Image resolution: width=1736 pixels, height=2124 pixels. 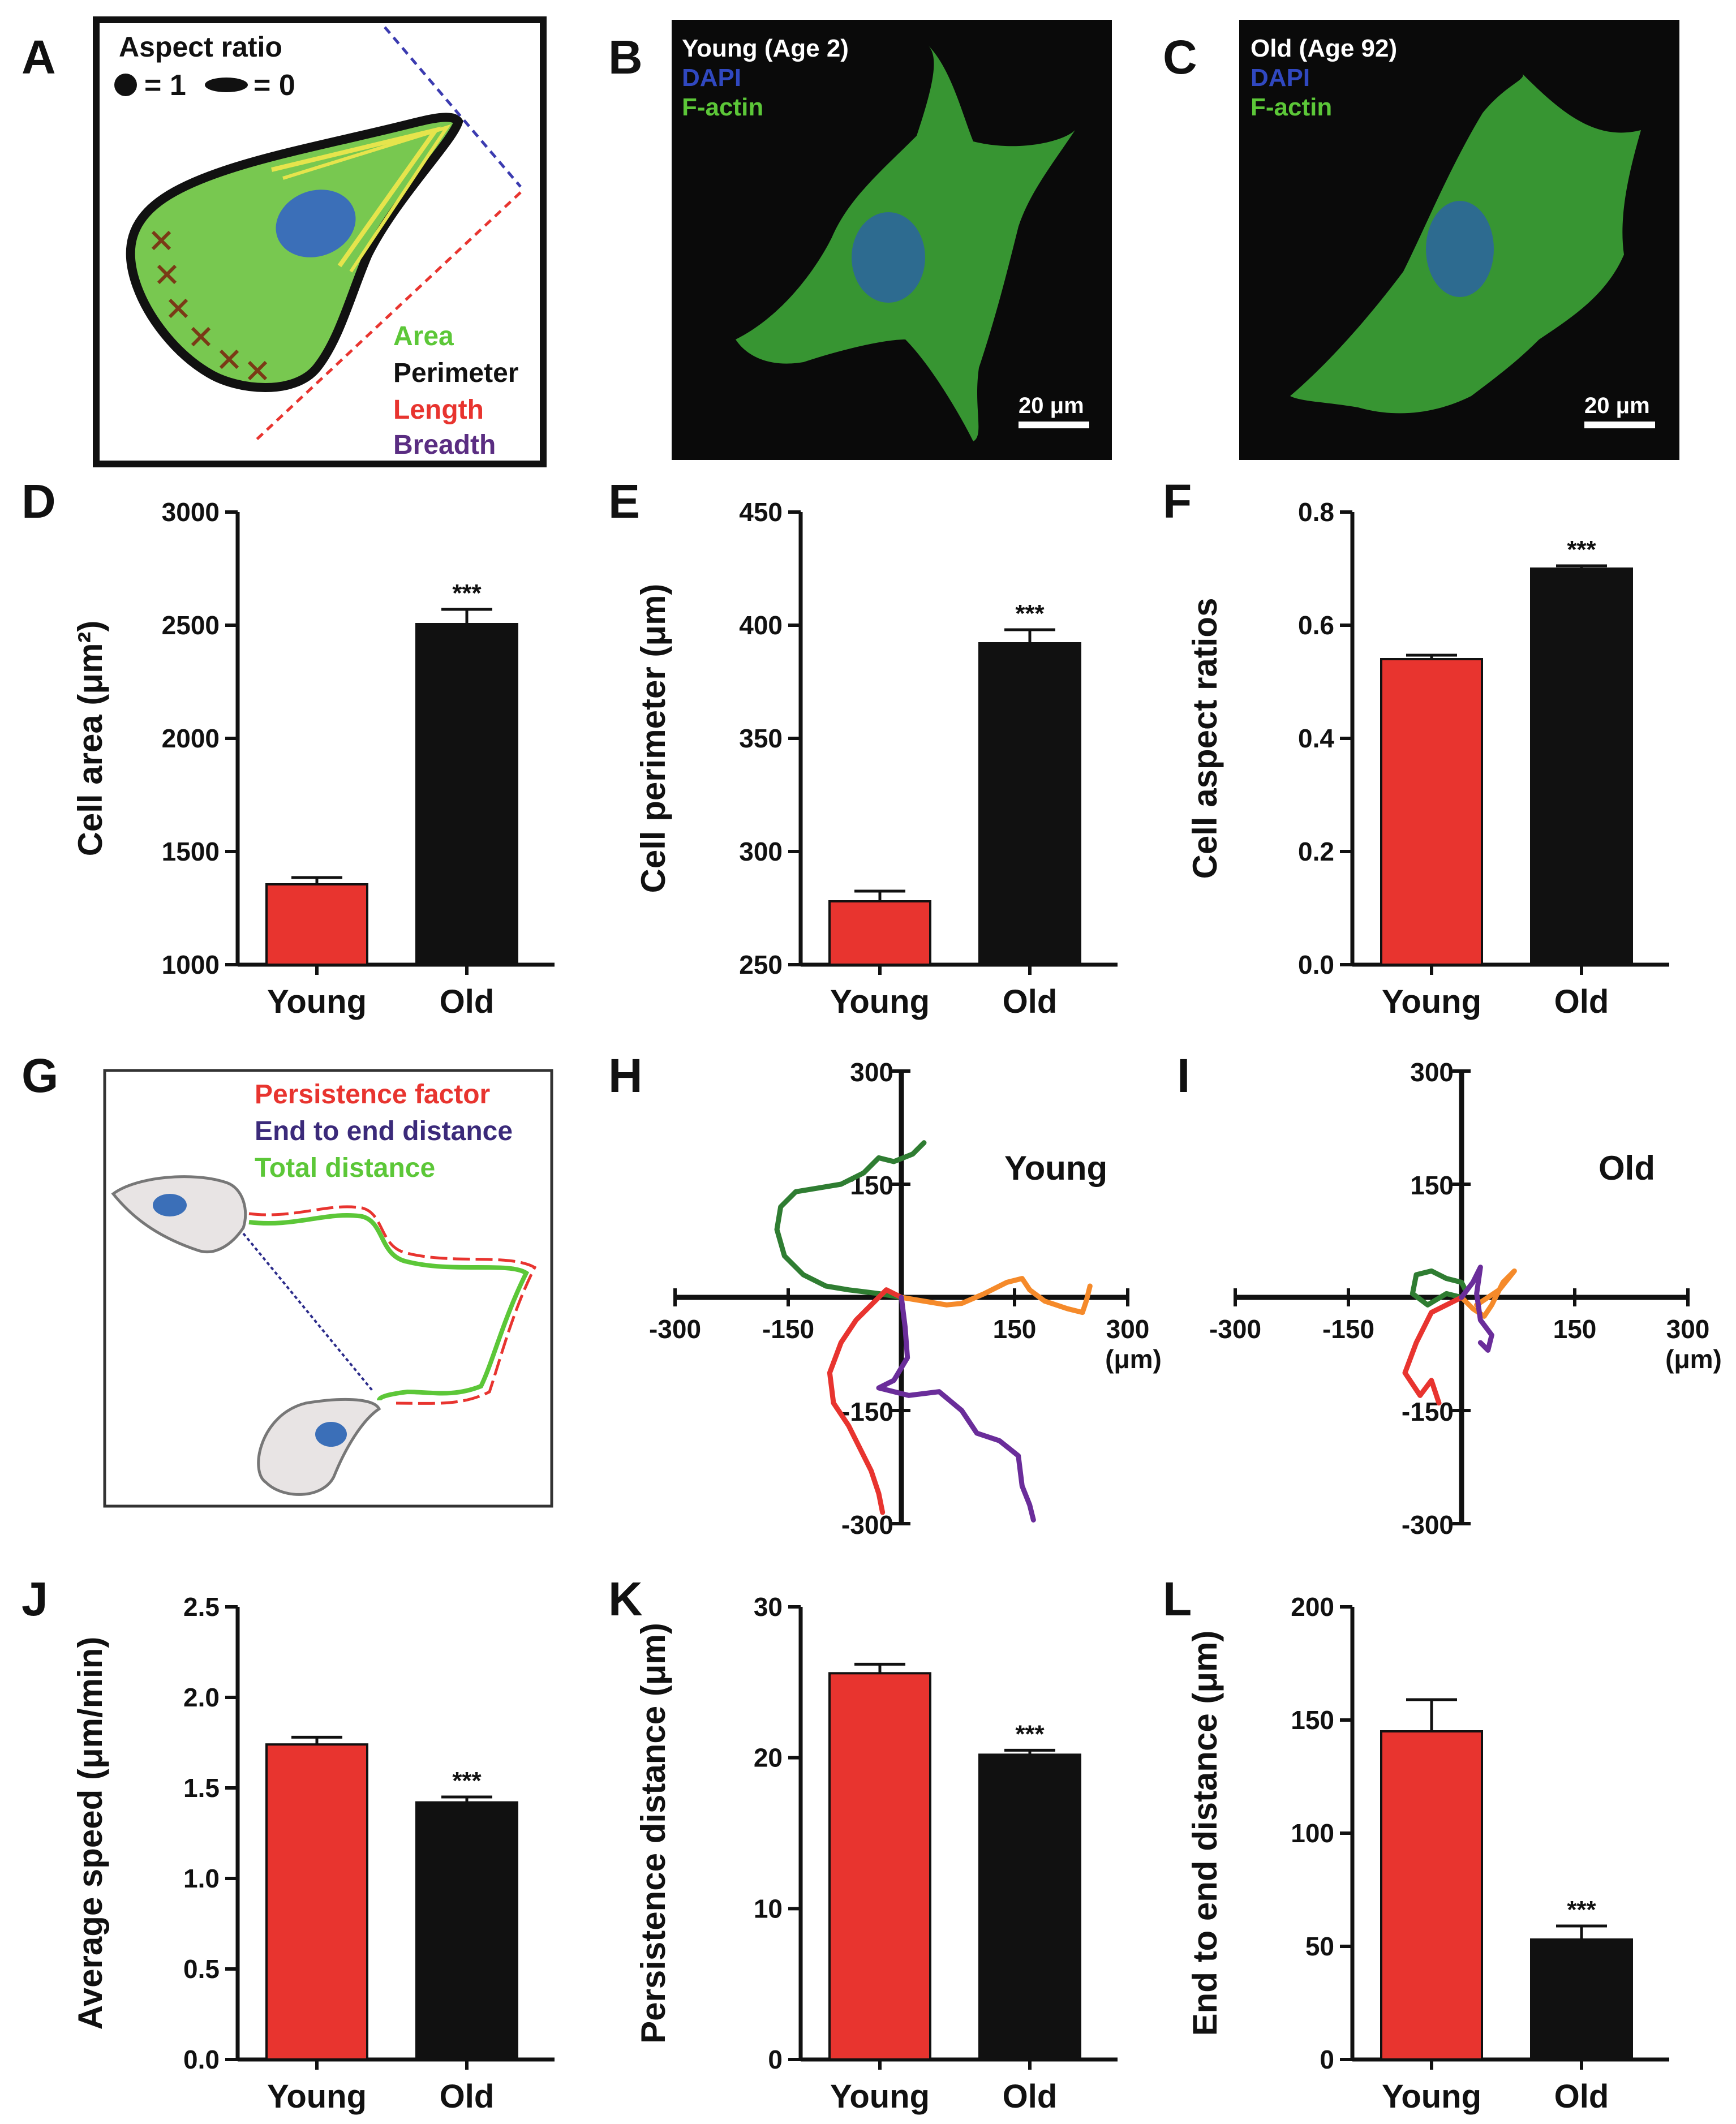 What do you see at coordinates (872, 1072) in the screenshot?
I see `y-tick-label-h: 300` at bounding box center [872, 1072].